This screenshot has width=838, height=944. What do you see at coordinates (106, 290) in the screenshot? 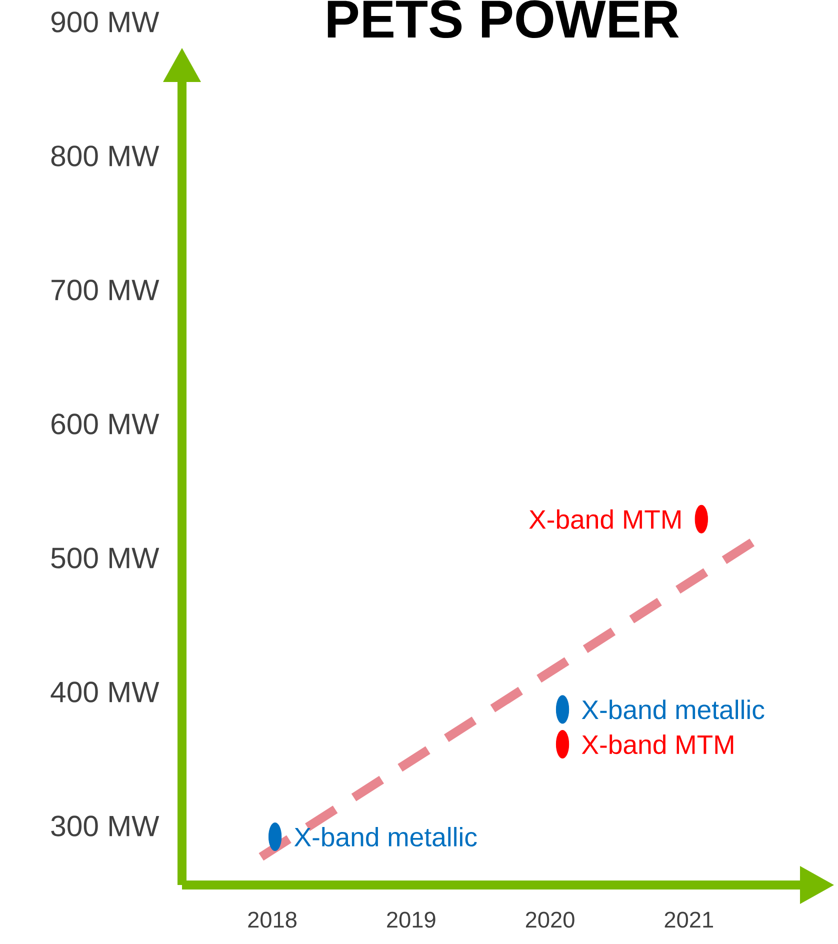
I see `y-tick-label: 700 MW` at bounding box center [106, 290].